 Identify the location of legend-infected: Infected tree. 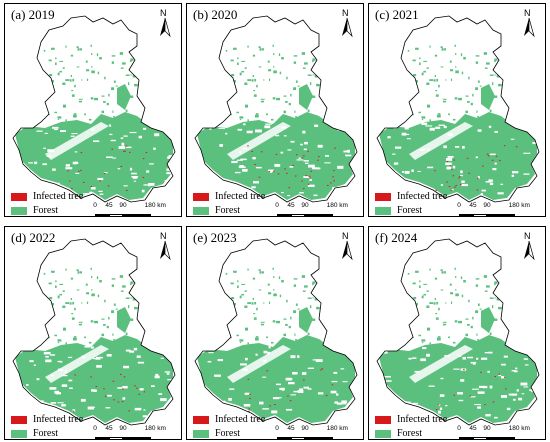
(411, 419).